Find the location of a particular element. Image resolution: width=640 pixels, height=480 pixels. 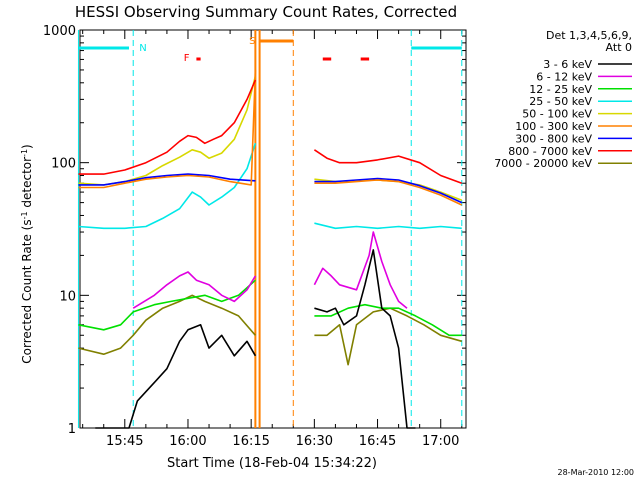

y-tick-label: 10 is located at coordinates (67, 296).